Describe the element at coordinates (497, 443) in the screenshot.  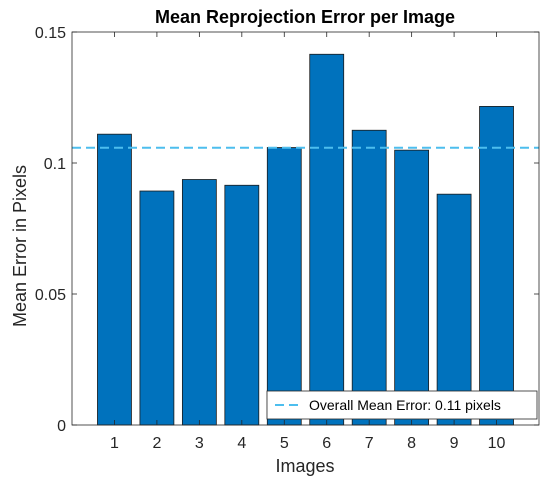
I see `x-tick-label: 10` at that location.